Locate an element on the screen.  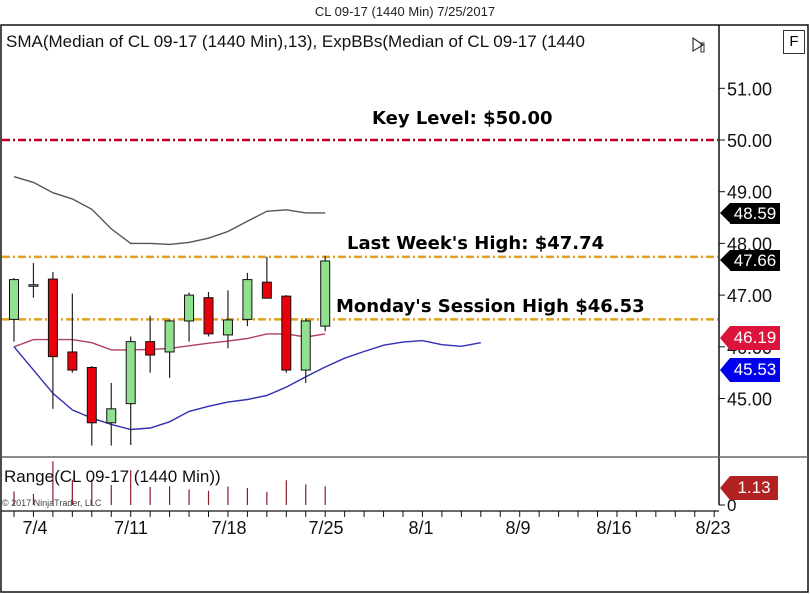
x-axis-label: 7/11 is located at coordinates (131, 528).